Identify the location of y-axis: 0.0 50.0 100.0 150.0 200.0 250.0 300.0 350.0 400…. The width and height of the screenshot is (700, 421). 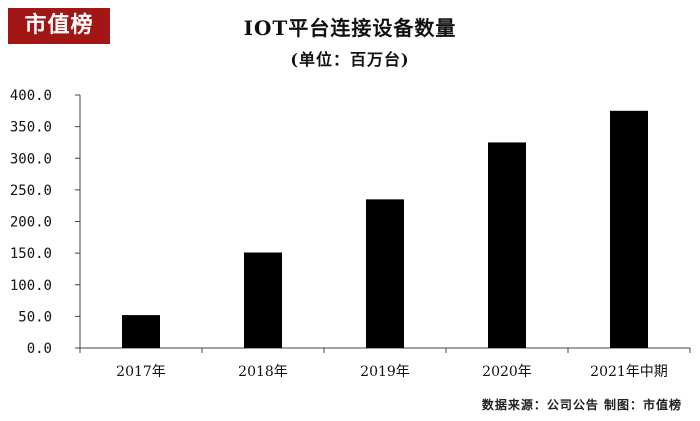
(45, 222).